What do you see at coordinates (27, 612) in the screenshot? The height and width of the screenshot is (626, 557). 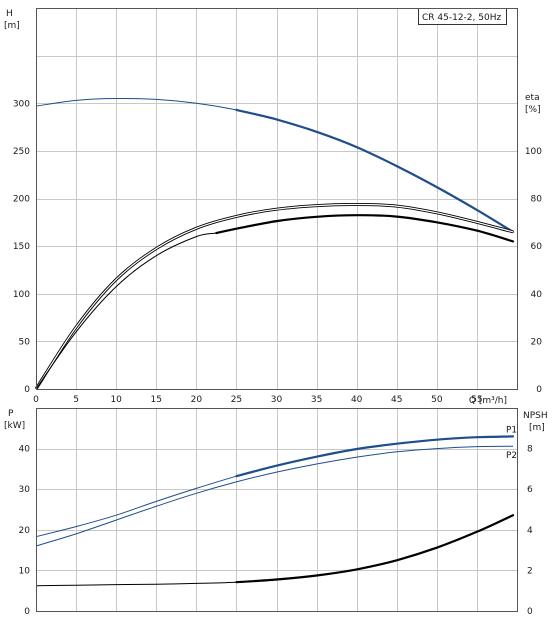 I see `bottom-left-tick-label: 0` at bounding box center [27, 612].